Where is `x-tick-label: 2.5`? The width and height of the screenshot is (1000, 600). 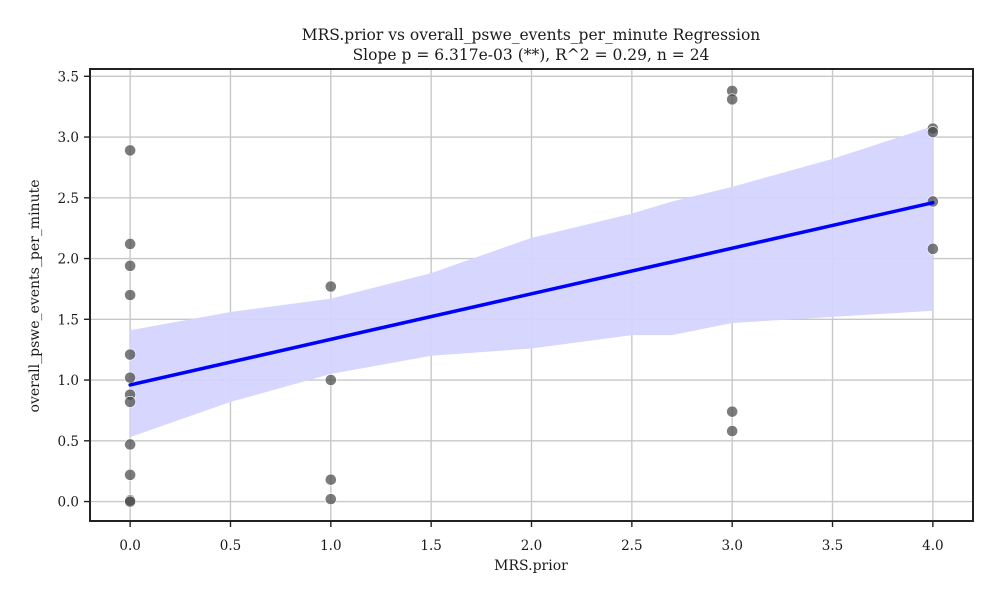 x-tick-label: 2.5 is located at coordinates (631, 546).